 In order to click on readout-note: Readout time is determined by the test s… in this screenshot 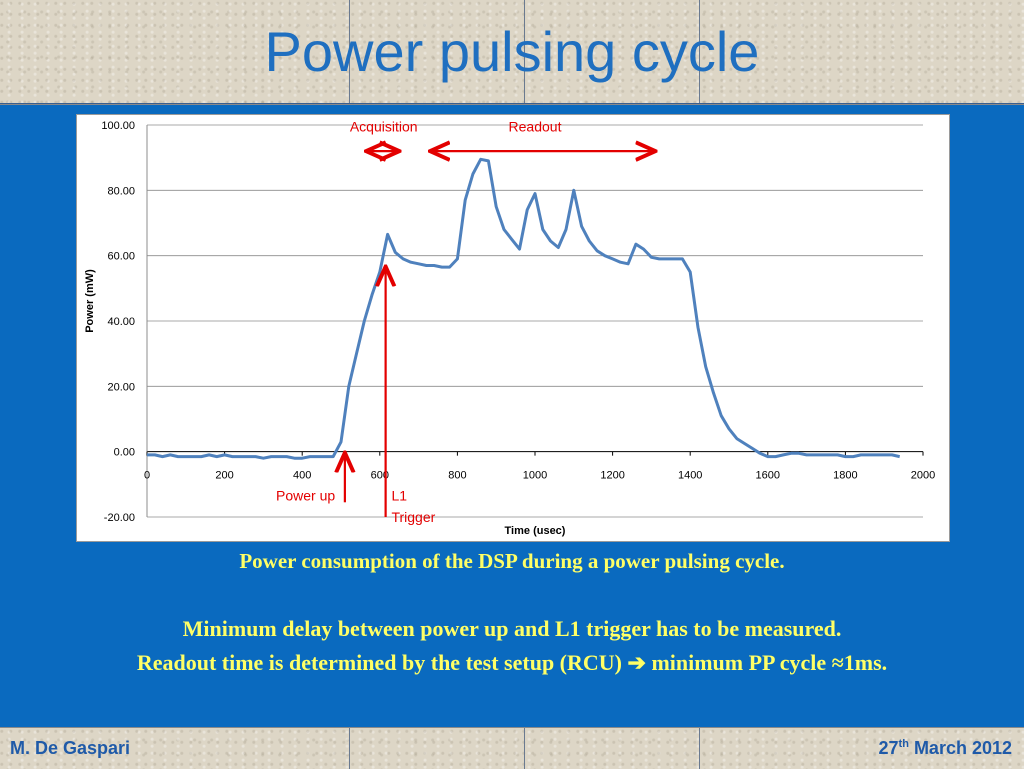, I will do `click(512, 663)`.